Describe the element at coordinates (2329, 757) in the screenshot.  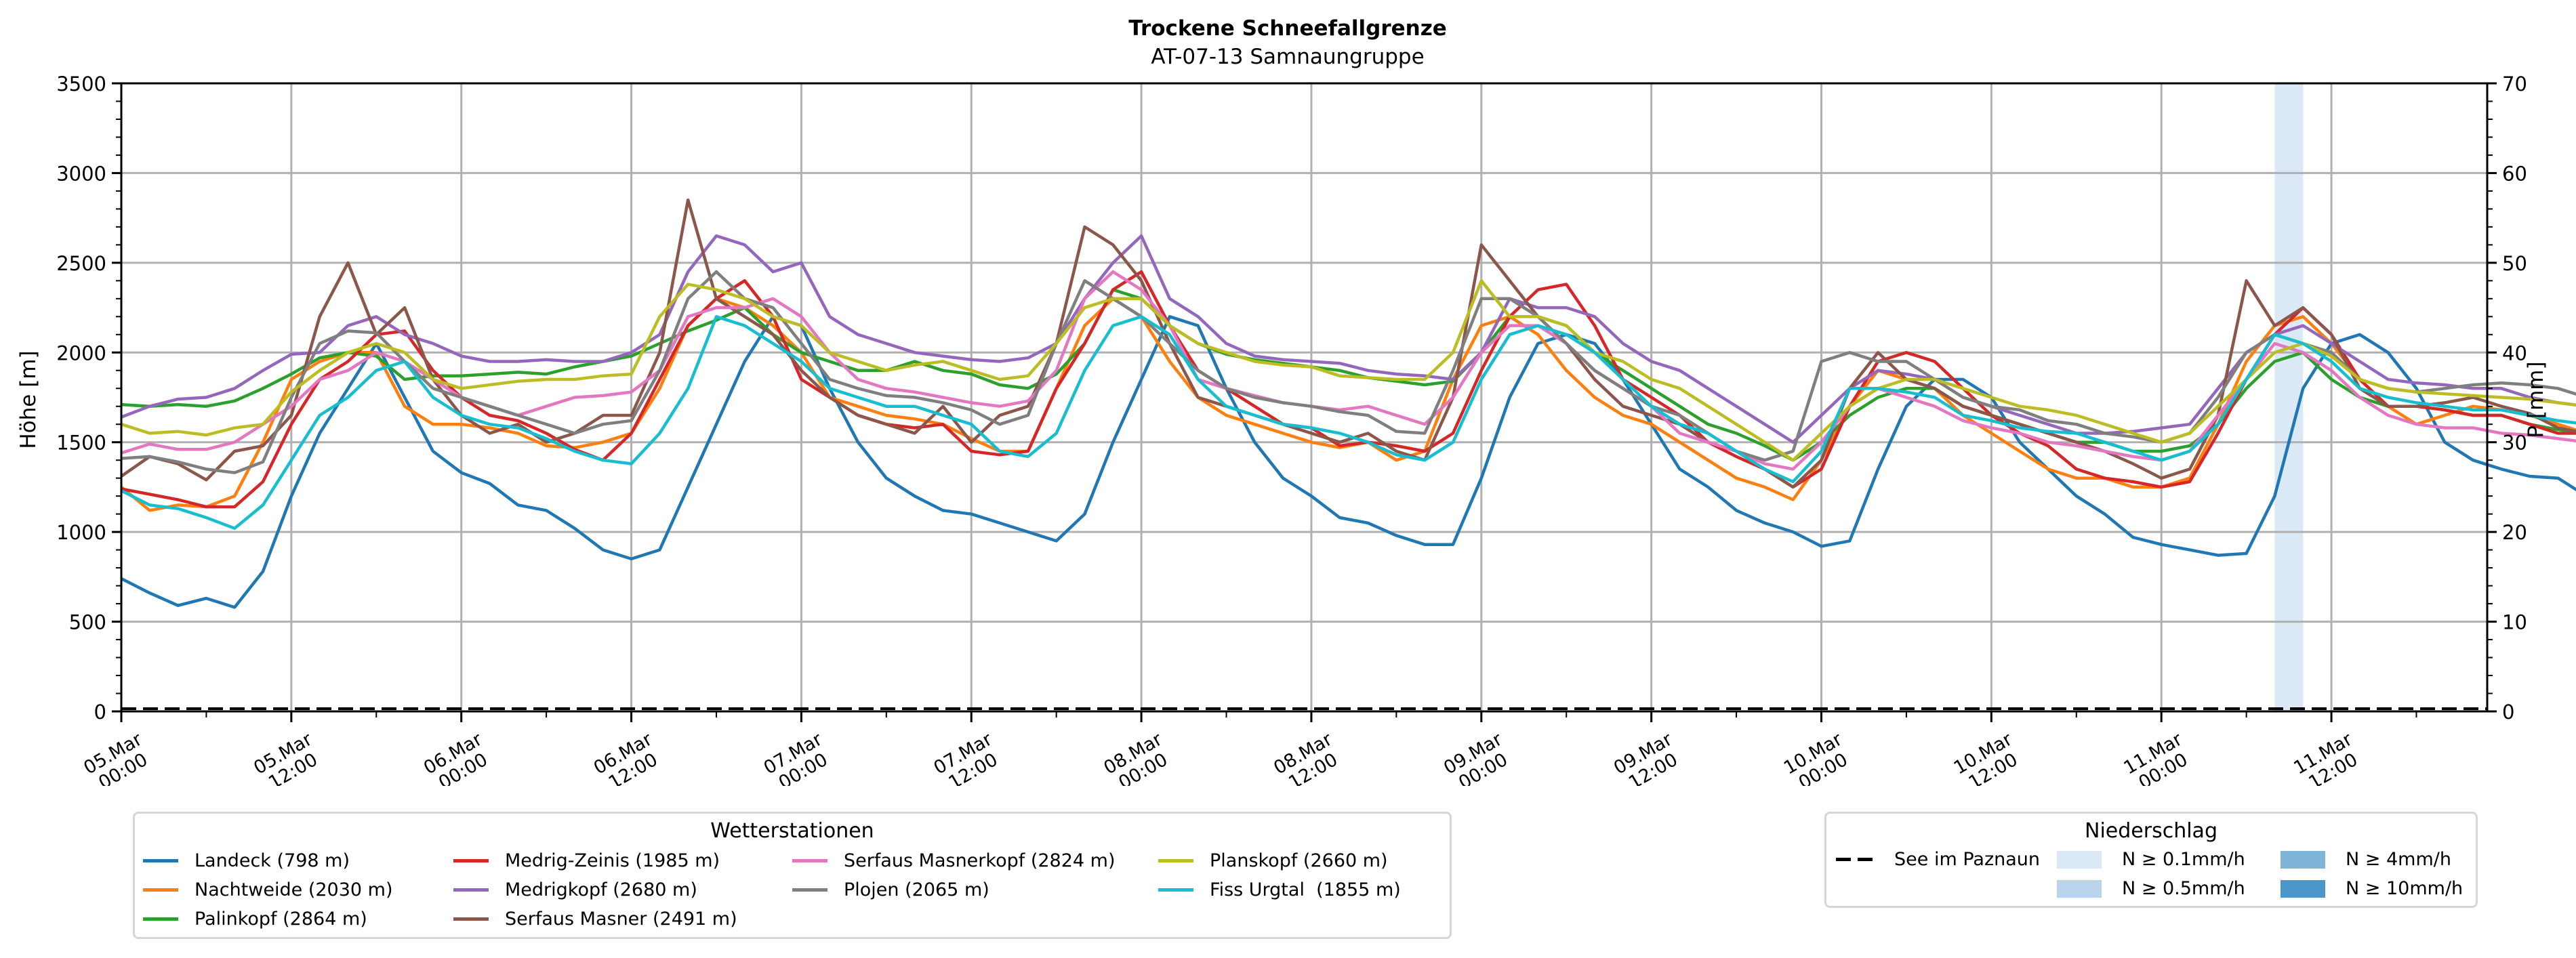
I see `x-tick-label: 11.Mar12:00` at that location.